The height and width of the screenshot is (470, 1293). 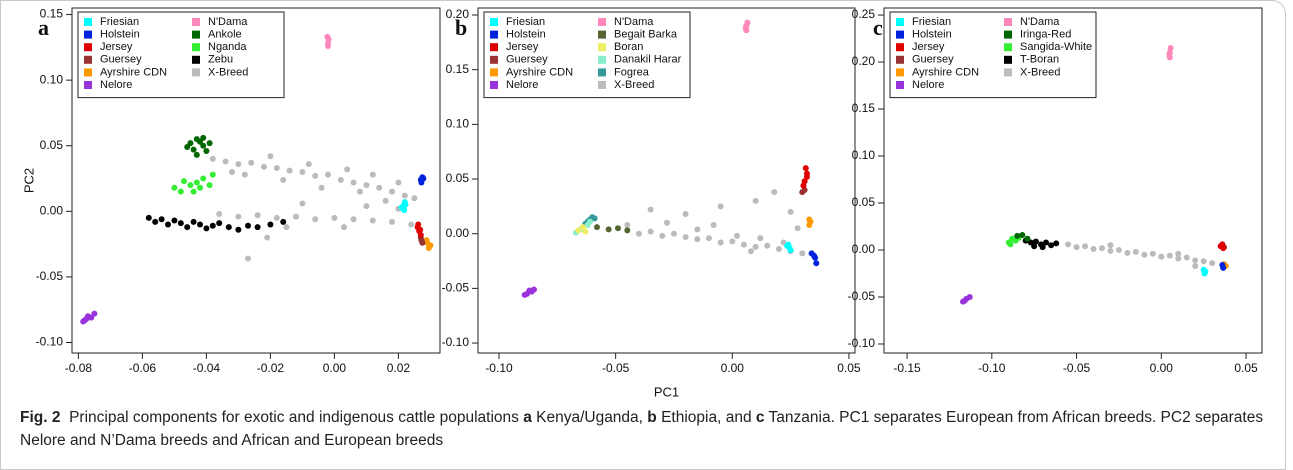 What do you see at coordinates (525, 22) in the screenshot?
I see `legend-label: Friesian` at bounding box center [525, 22].